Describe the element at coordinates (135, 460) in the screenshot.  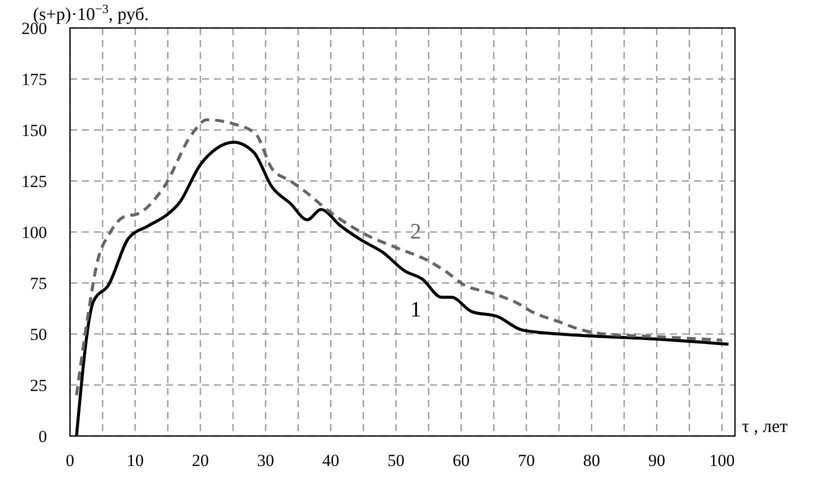
I see `x-tick-label: 10` at that location.